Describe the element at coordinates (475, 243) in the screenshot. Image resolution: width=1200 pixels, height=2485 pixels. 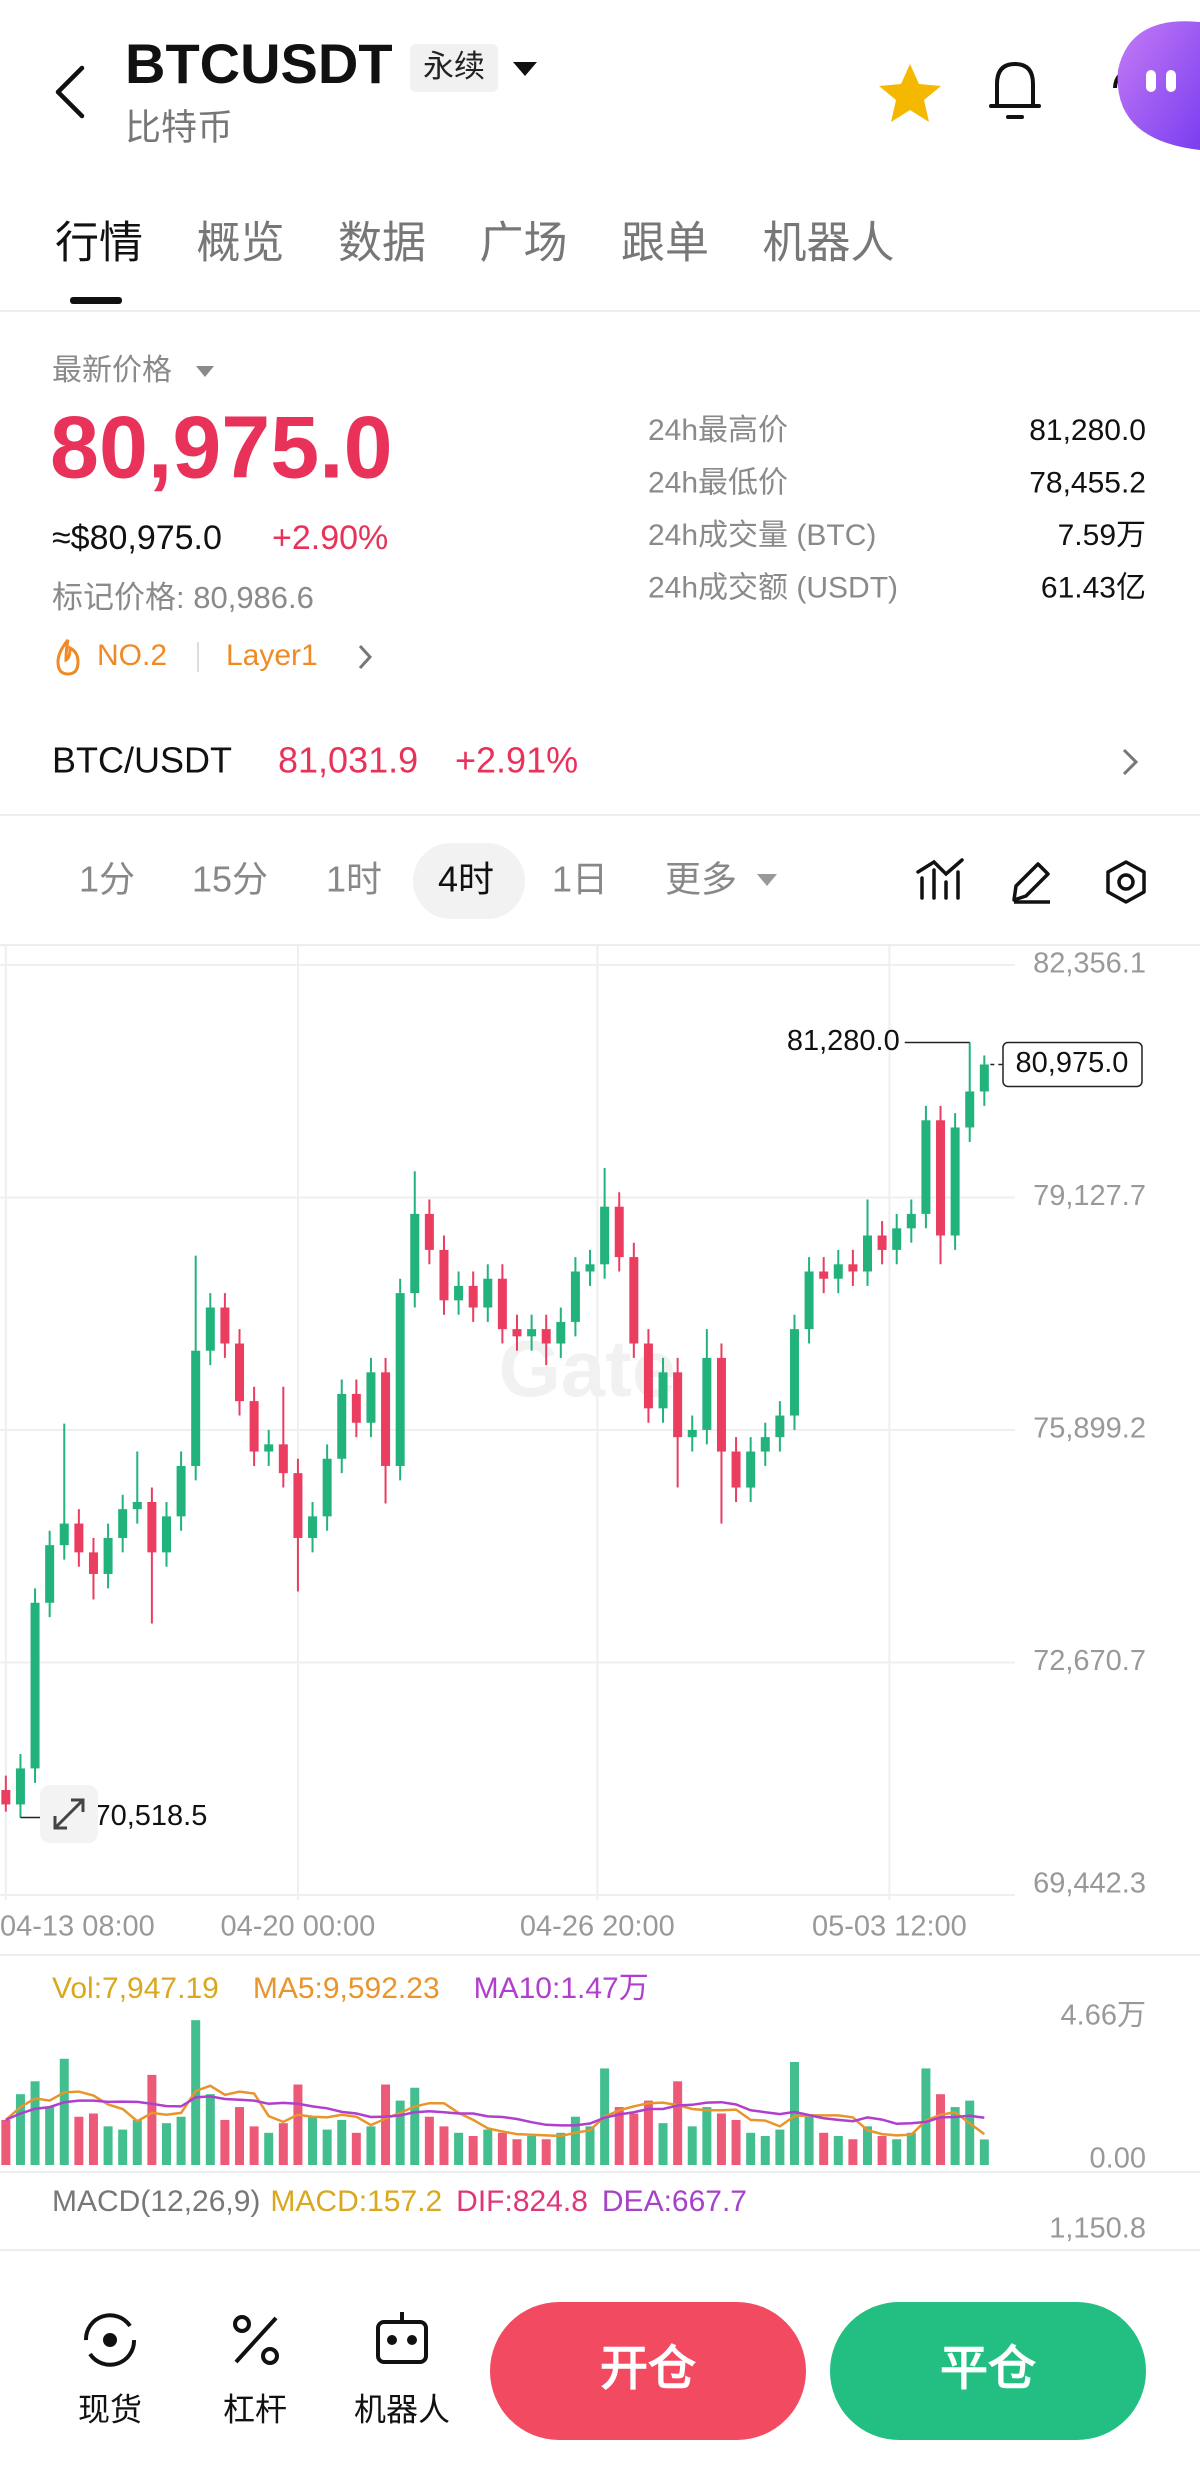
I see `tab-bar: 行情 概览 数据 广场 跟单 机器人` at that location.